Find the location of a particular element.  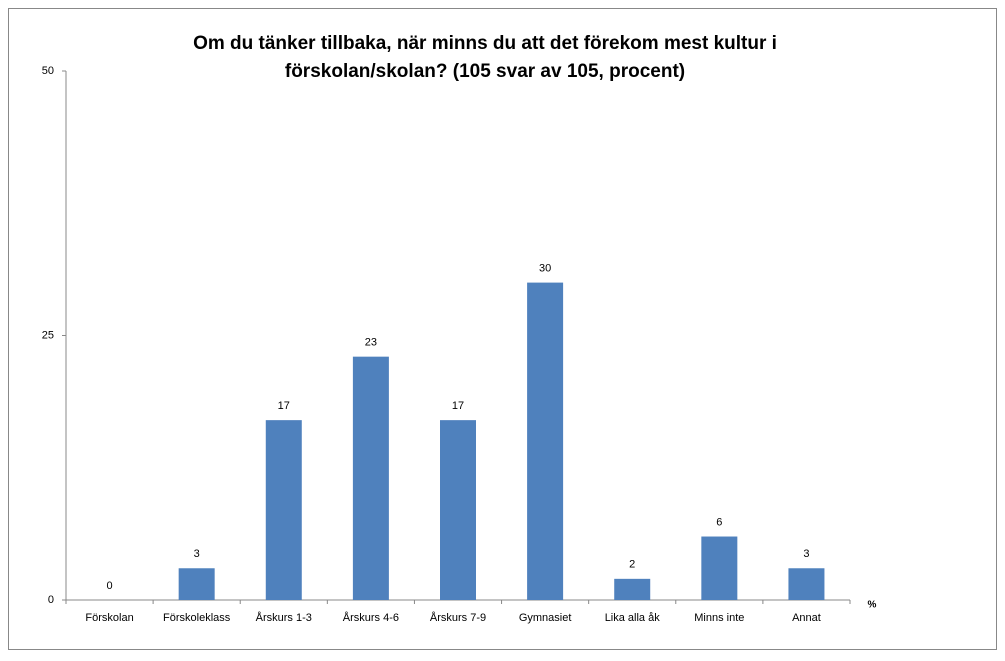

x-tick-label: Annat is located at coordinates (806, 618).